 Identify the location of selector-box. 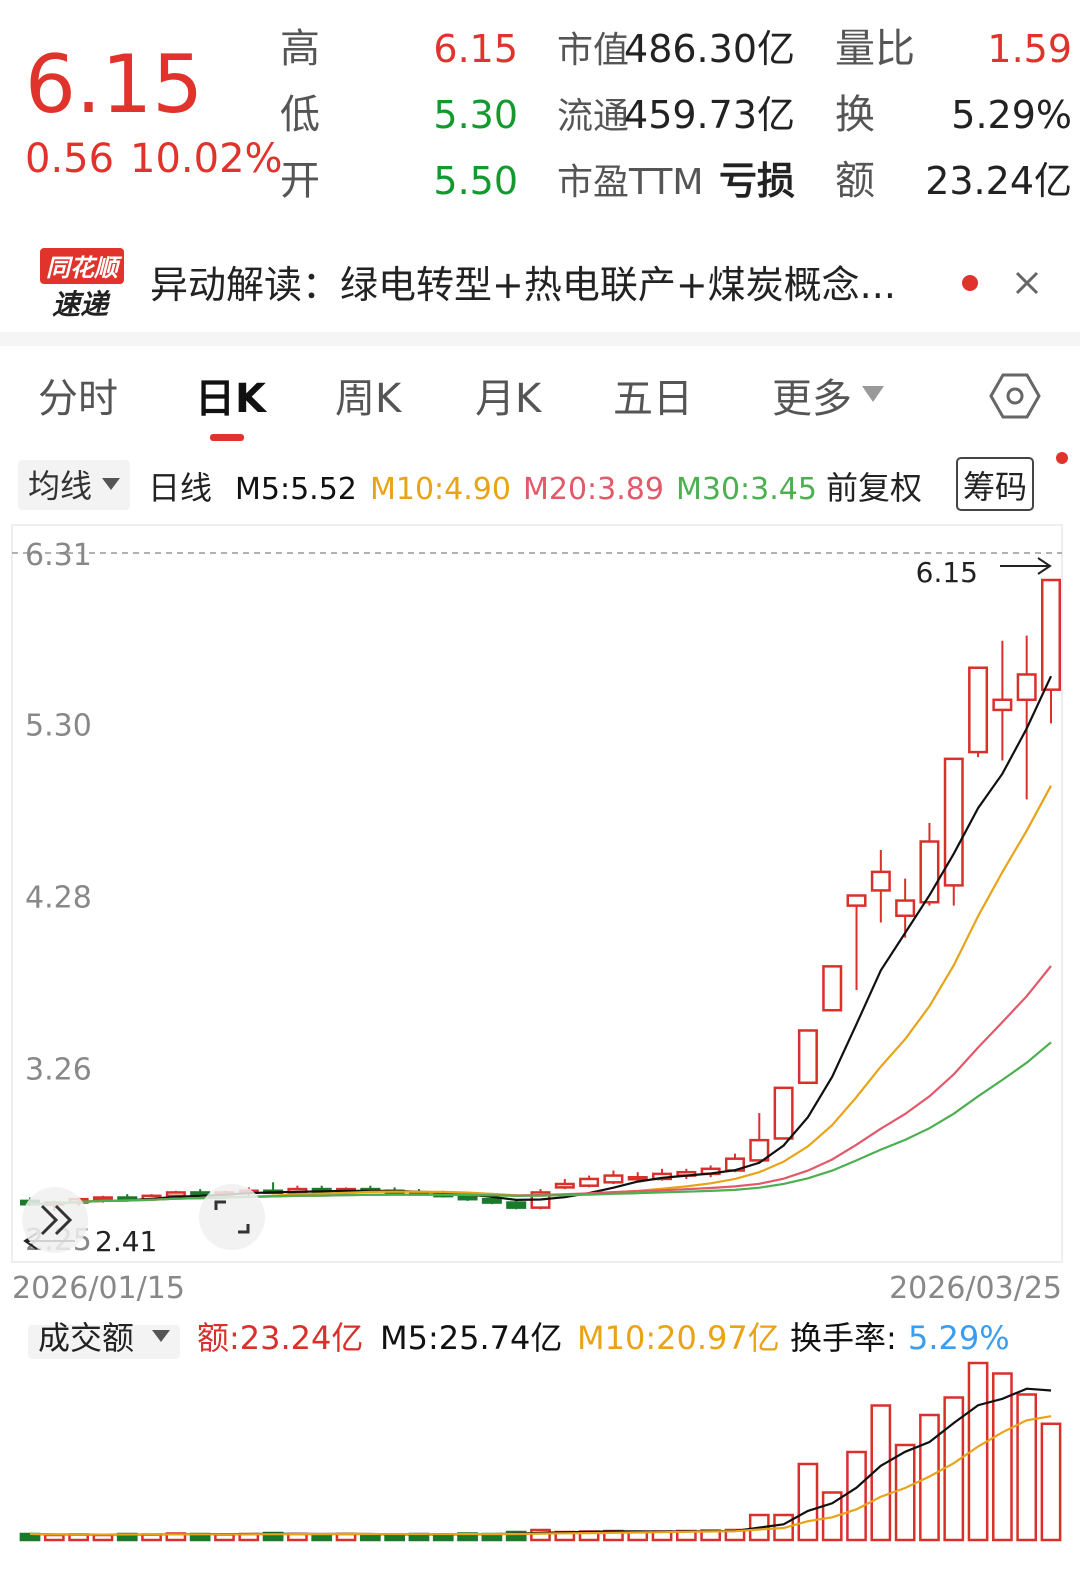
(74, 485).